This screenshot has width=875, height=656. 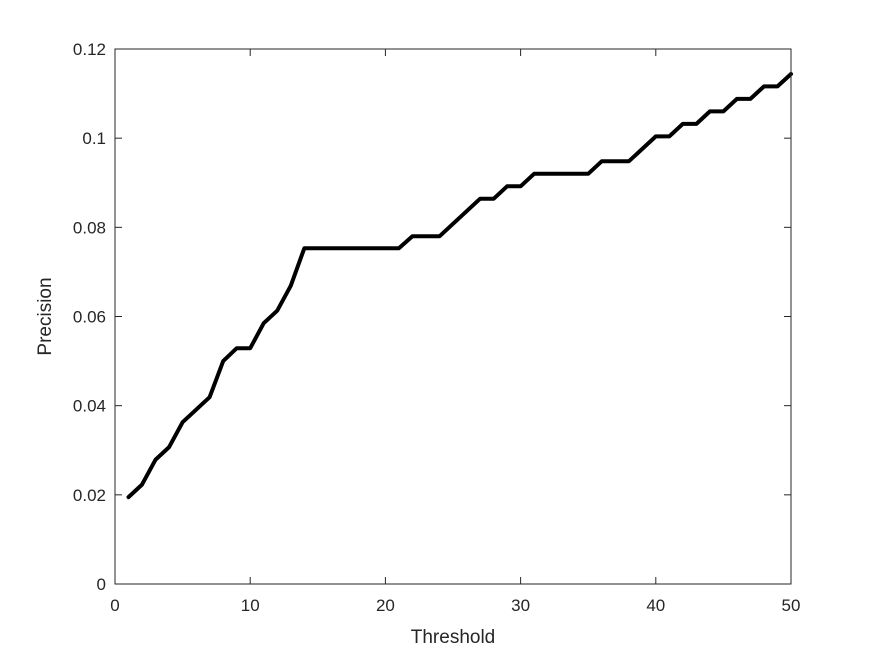 I want to click on y-tick-label-0: 0, so click(x=101, y=584).